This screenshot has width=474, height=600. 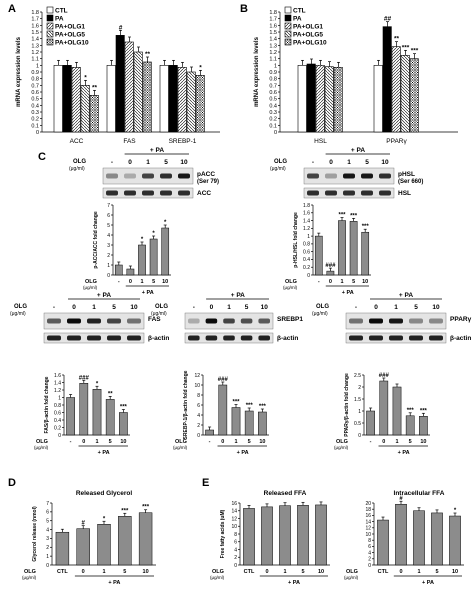 I want to click on y-tick-label: 1, so click(x=47, y=557).